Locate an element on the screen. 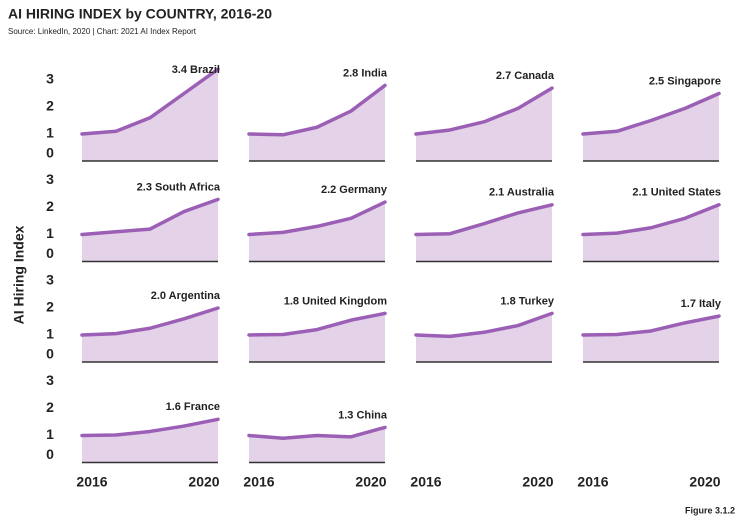 The height and width of the screenshot is (526, 751). panel-label: 1.6 France is located at coordinates (193, 407).